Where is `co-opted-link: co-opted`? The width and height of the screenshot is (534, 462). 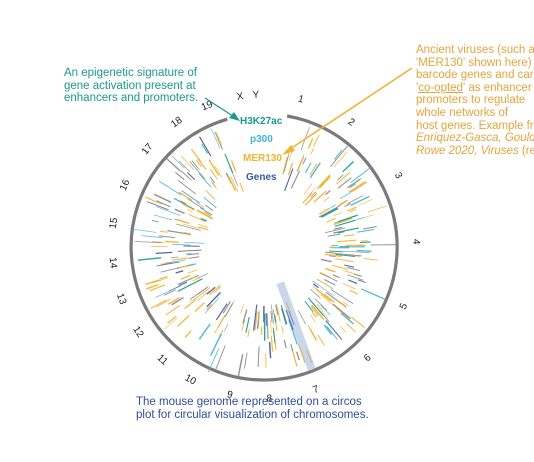 co-opted-link: co-opted is located at coordinates (440, 87).